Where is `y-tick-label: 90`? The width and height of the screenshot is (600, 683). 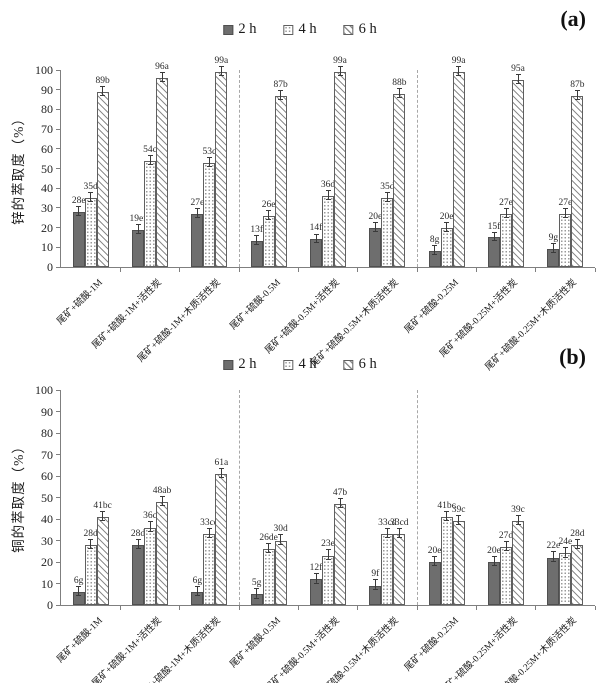
y-tick-label: 90 is located at coordinates (47, 411).